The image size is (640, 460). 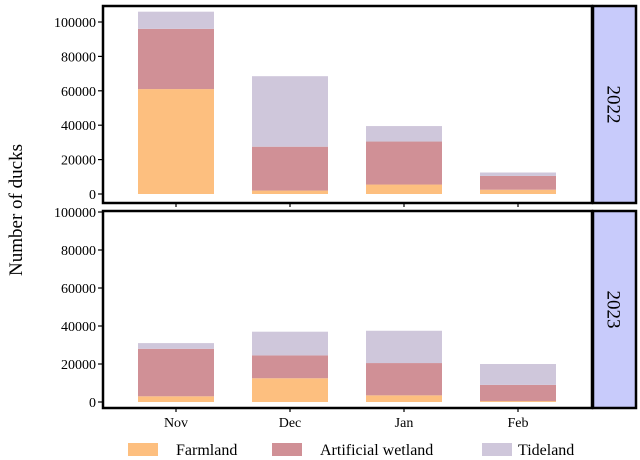 What do you see at coordinates (75, 213) in the screenshot?
I see `y-tick-label-2023-100000: 100000` at bounding box center [75, 213].